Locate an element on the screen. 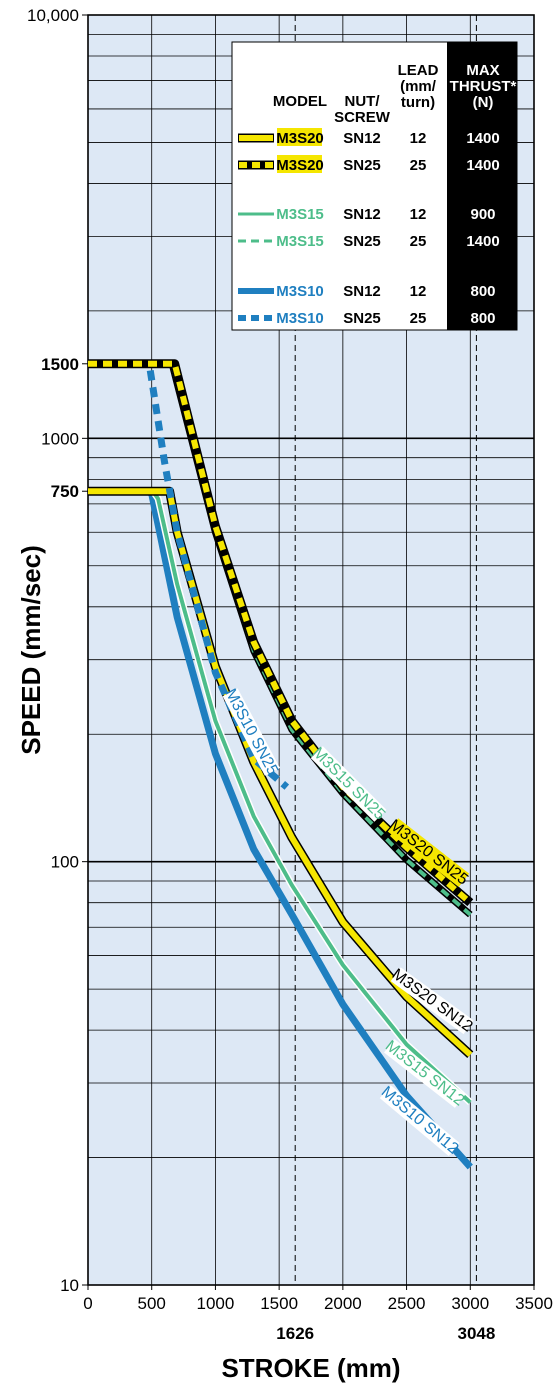 This screenshot has width=557, height=1391. legend-header-thrust: (N) is located at coordinates (483, 102).